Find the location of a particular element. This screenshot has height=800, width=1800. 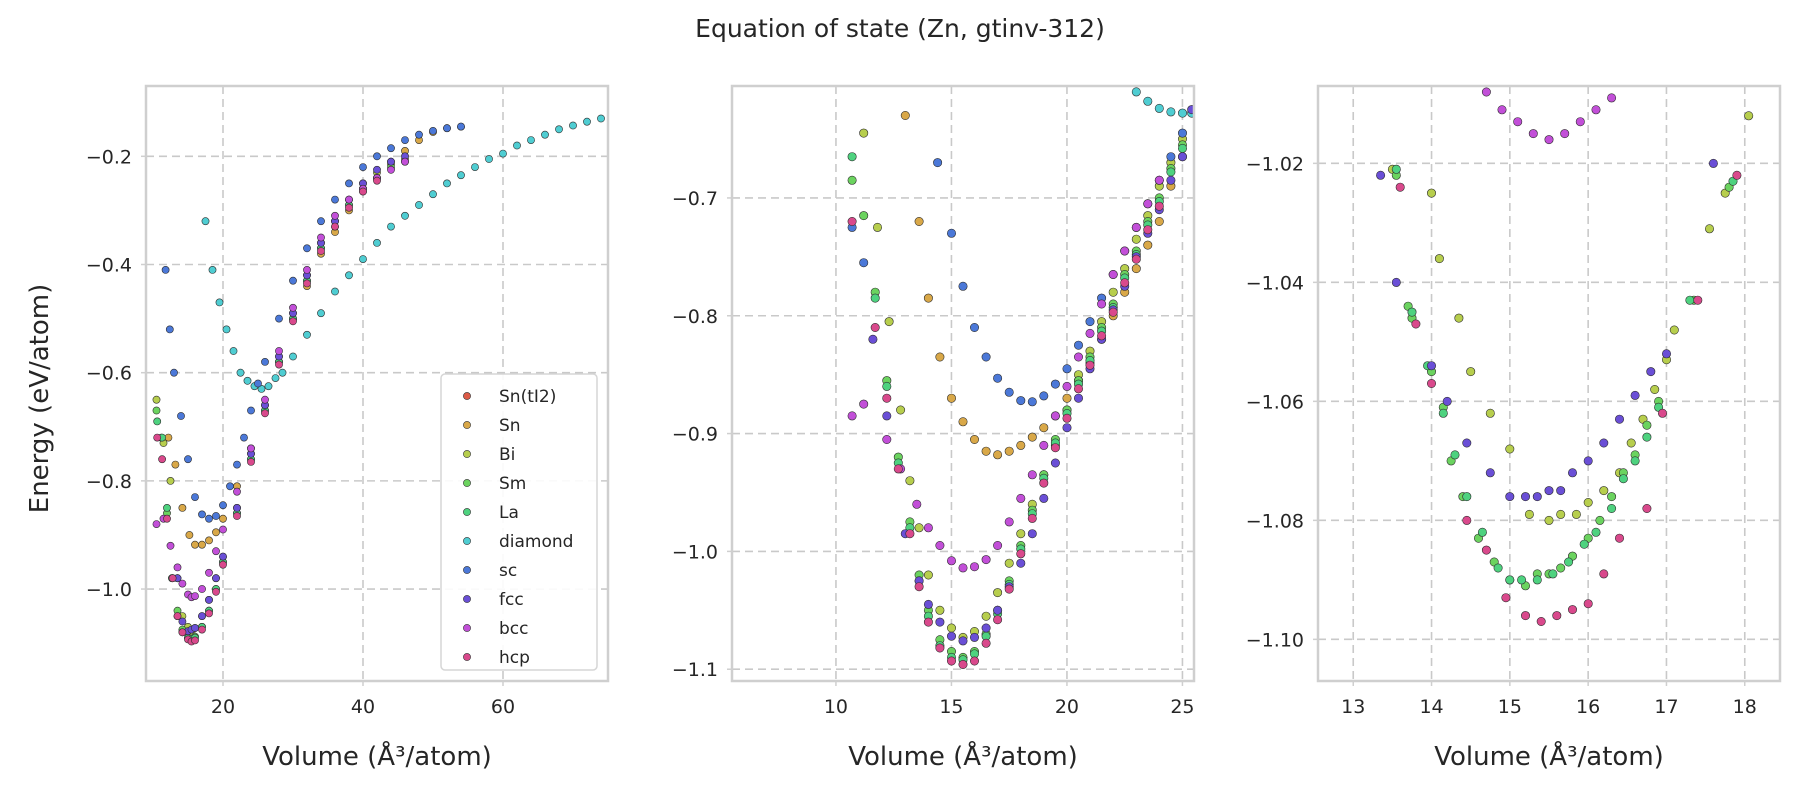

figure-title: Equation of state (Zn, gtinv-312) is located at coordinates (900, 28).